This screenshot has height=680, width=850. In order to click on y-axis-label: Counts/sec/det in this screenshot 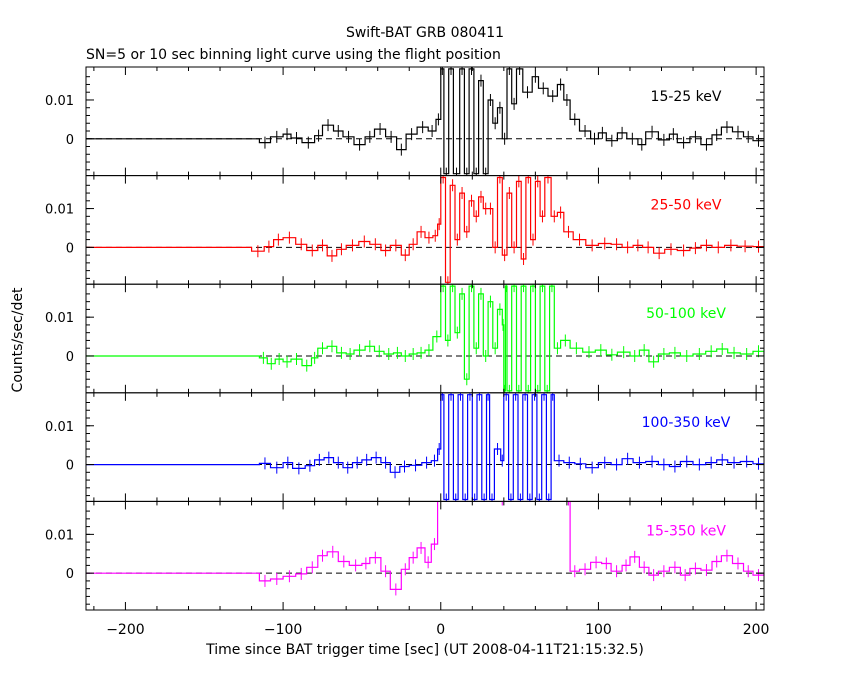, I will do `click(18, 339)`.